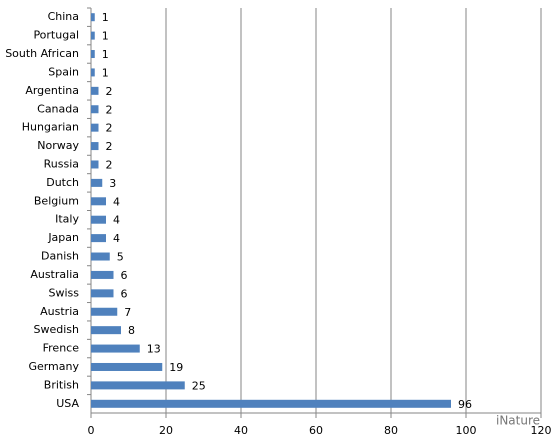 This screenshot has height=442, width=560. Describe the element at coordinates (60, 256) in the screenshot. I see `y-tick-label: Danish` at that location.